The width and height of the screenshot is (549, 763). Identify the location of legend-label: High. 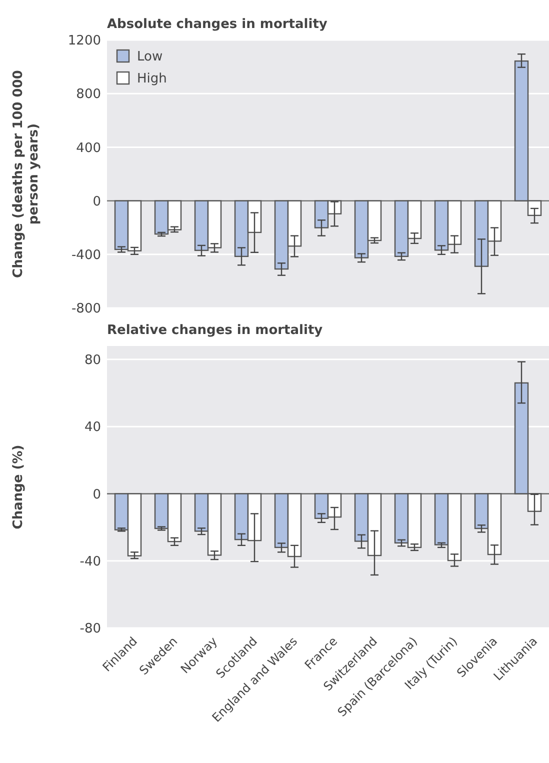
(152, 79).